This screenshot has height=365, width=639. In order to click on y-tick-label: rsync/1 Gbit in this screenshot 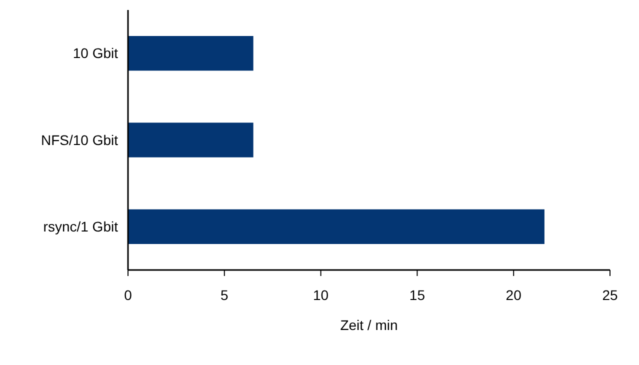, I will do `click(80, 226)`.